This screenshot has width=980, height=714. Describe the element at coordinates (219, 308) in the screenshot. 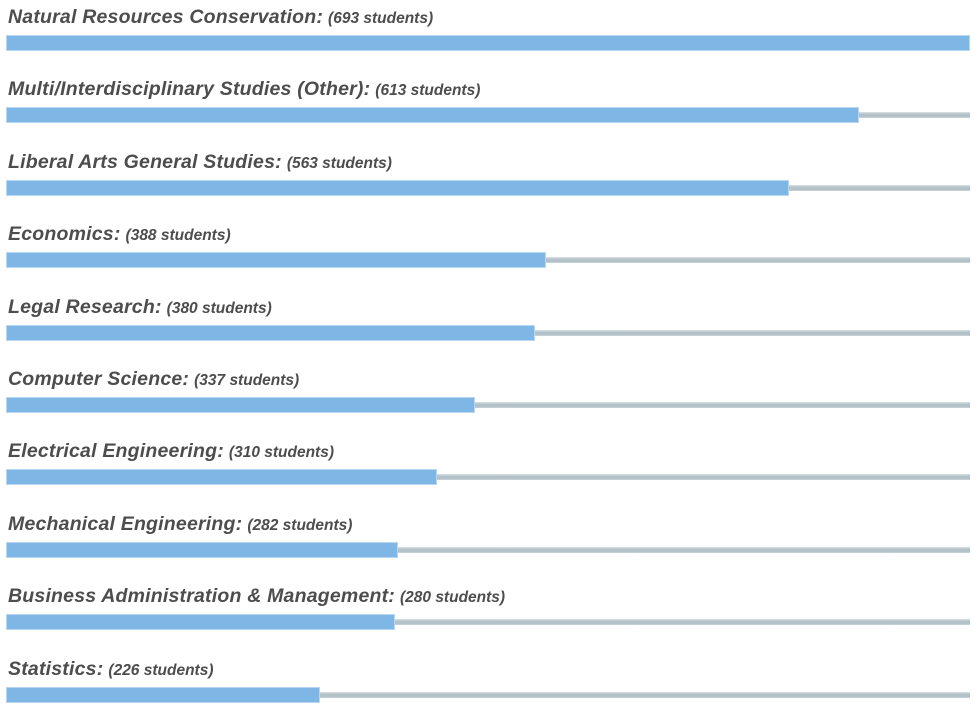

I see `student-count-label: (380 students)` at that location.